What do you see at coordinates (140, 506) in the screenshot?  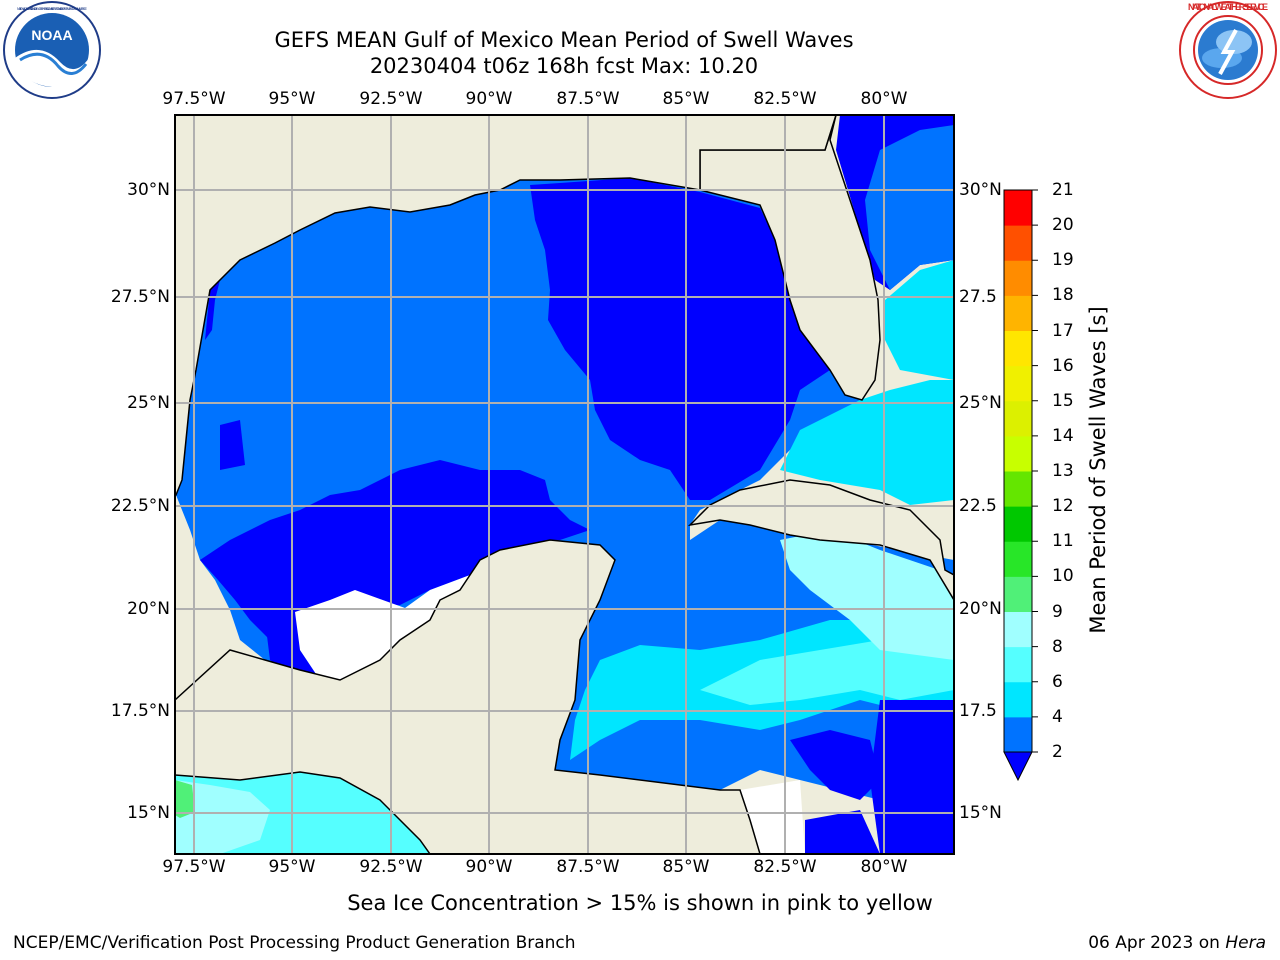 I see `lat-label-left: 22.5°N` at bounding box center [140, 506].